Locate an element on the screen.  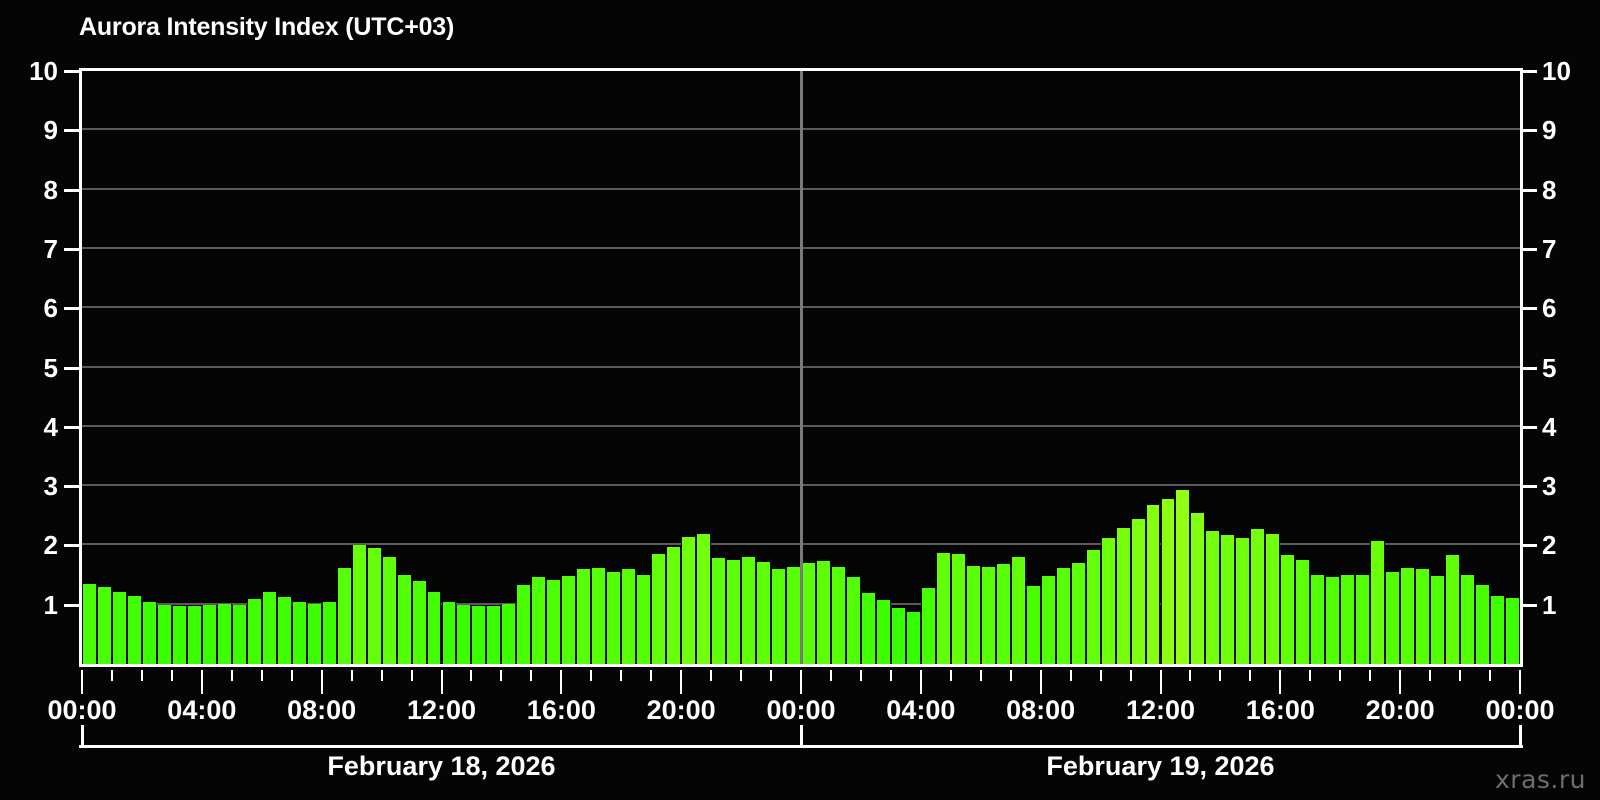
chart-title: Aurora Intensity Index (UTC+03) is located at coordinates (267, 27).